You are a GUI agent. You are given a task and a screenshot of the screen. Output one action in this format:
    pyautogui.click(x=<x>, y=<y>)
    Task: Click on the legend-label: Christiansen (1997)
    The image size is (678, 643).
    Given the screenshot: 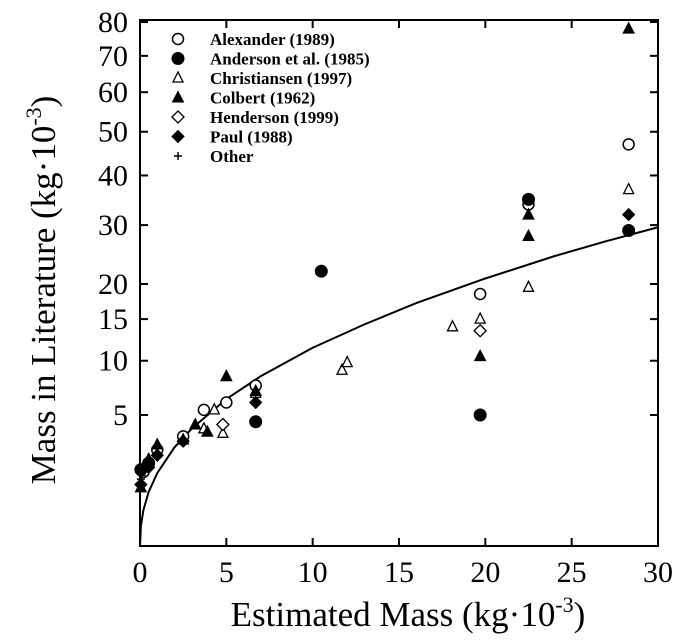 What is the action you would take?
    pyautogui.click(x=281, y=78)
    